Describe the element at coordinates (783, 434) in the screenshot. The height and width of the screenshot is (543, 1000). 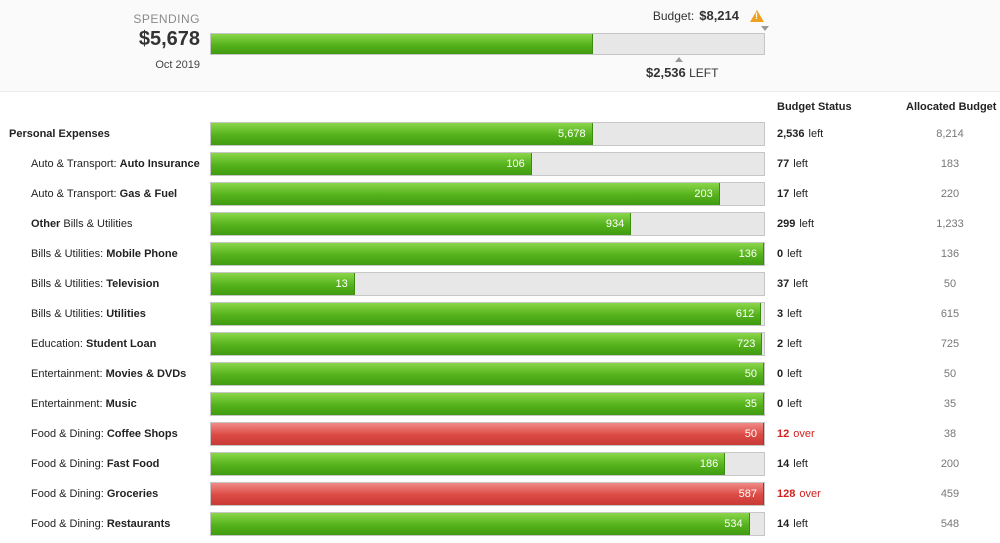
I see `status-amount: 12` at that location.